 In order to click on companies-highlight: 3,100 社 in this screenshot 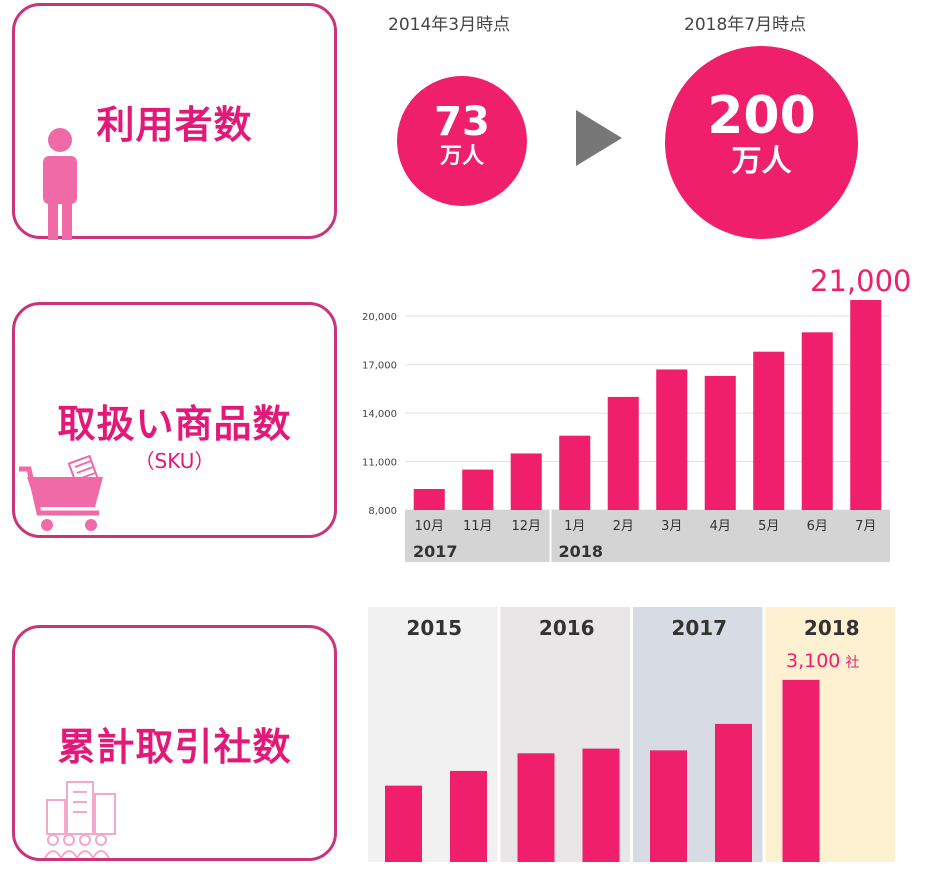, I will do `click(823, 661)`.